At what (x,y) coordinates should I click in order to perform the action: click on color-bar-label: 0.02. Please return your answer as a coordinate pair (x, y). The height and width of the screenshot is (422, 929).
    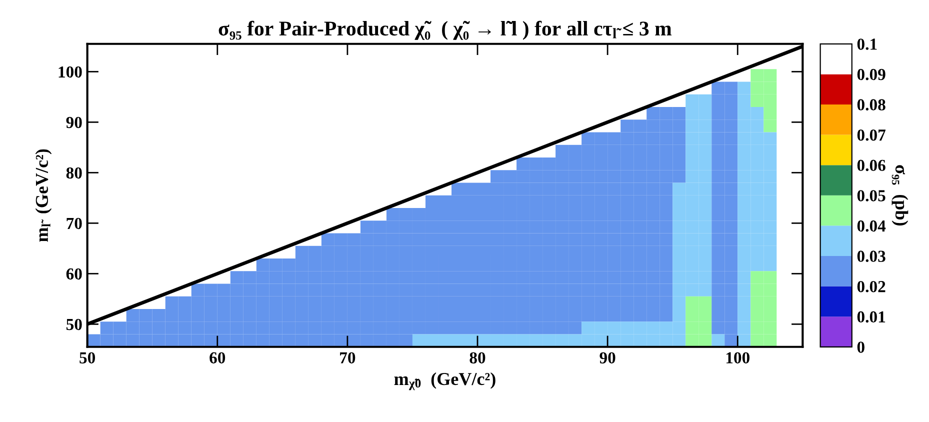
    Looking at the image, I should click on (871, 286).